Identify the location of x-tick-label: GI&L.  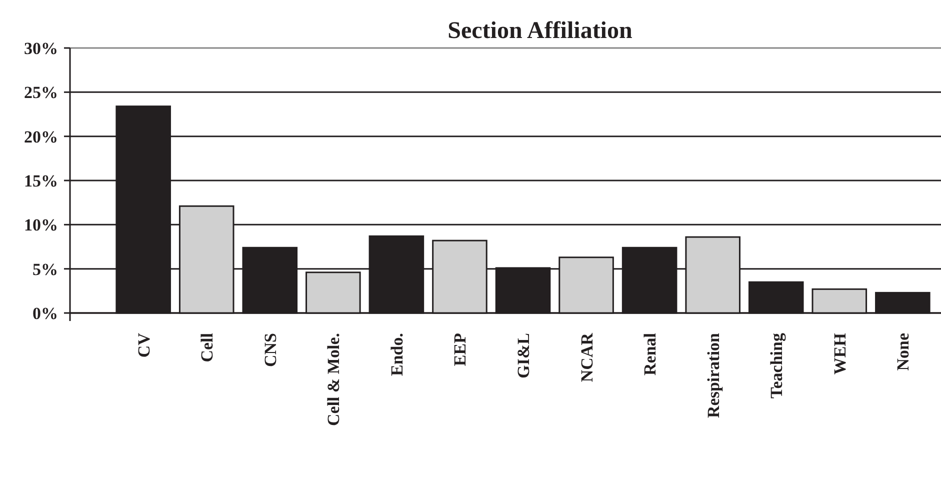
(523, 355).